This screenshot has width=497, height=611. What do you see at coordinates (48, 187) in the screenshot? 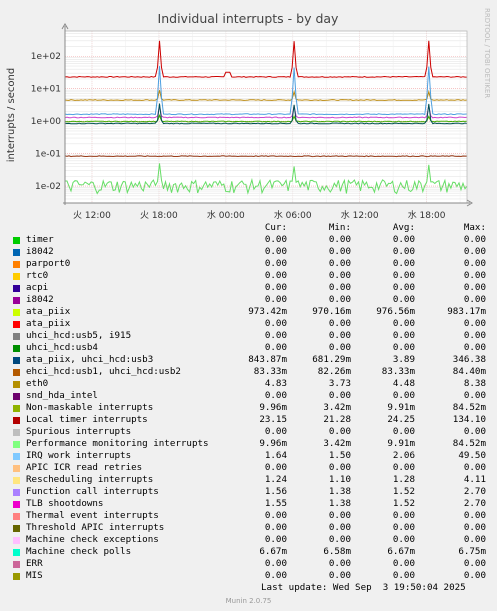
I see `y-tick-label: 1e-02` at bounding box center [48, 187].